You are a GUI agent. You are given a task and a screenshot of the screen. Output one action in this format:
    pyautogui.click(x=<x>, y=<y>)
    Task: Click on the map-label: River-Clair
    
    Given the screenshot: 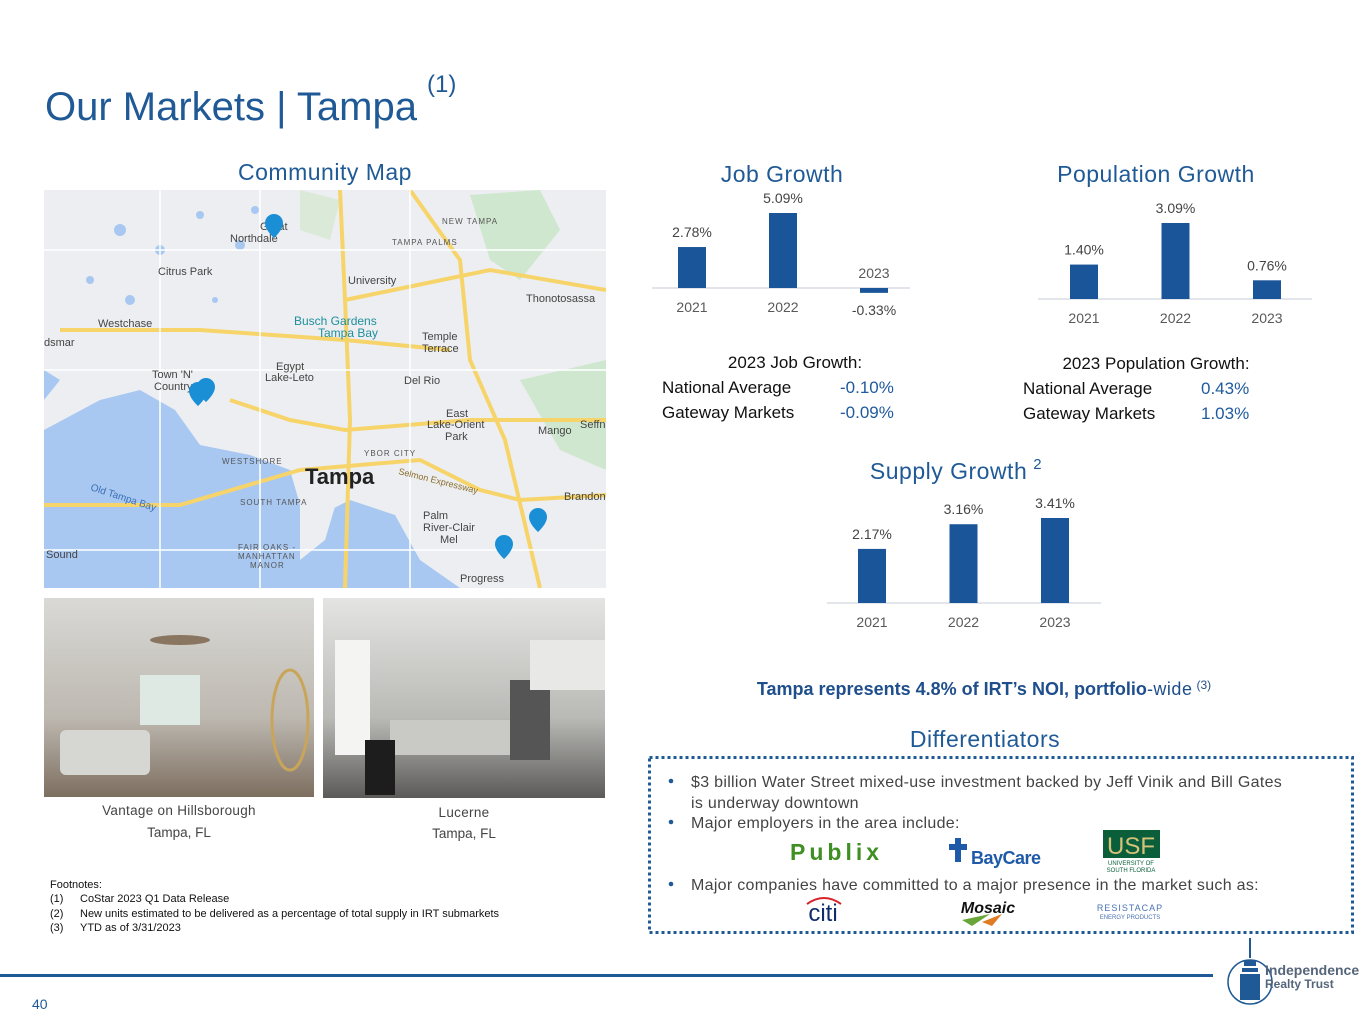 What is the action you would take?
    pyautogui.click(x=449, y=528)
    